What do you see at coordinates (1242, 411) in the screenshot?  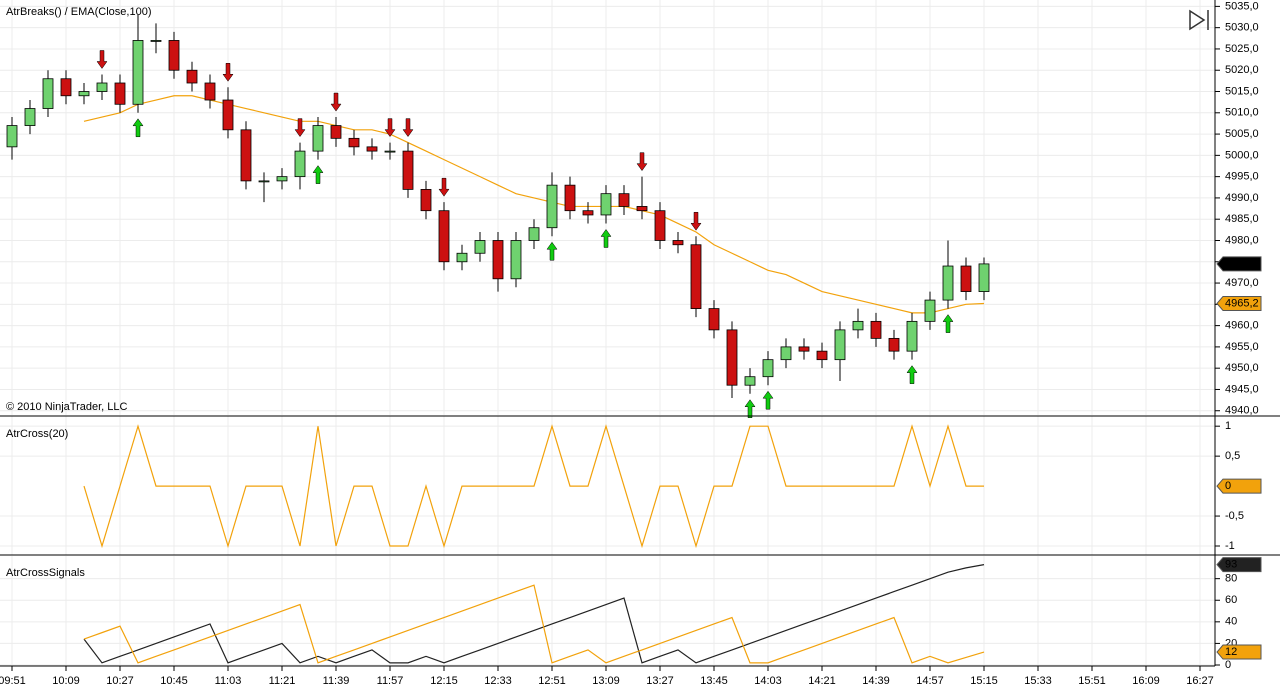 I see `y-tick-label: 4940,0` at bounding box center [1242, 411].